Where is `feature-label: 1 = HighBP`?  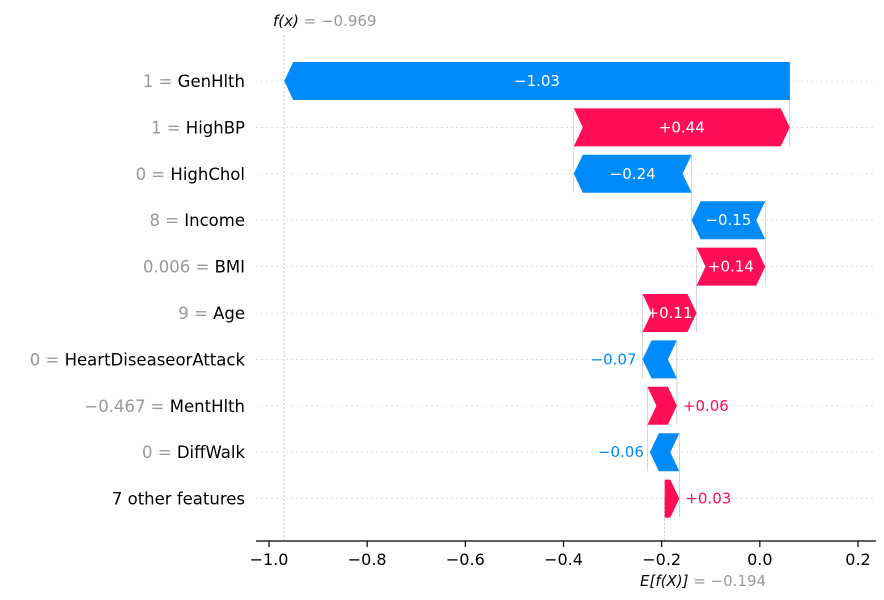 feature-label: 1 = HighBP is located at coordinates (198, 127).